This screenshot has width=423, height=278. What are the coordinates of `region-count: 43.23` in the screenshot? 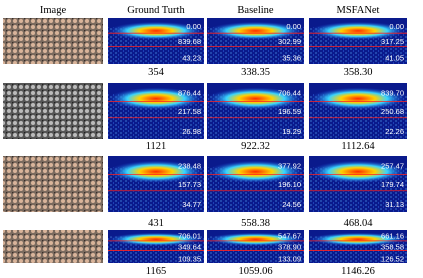 It's located at (191, 58).